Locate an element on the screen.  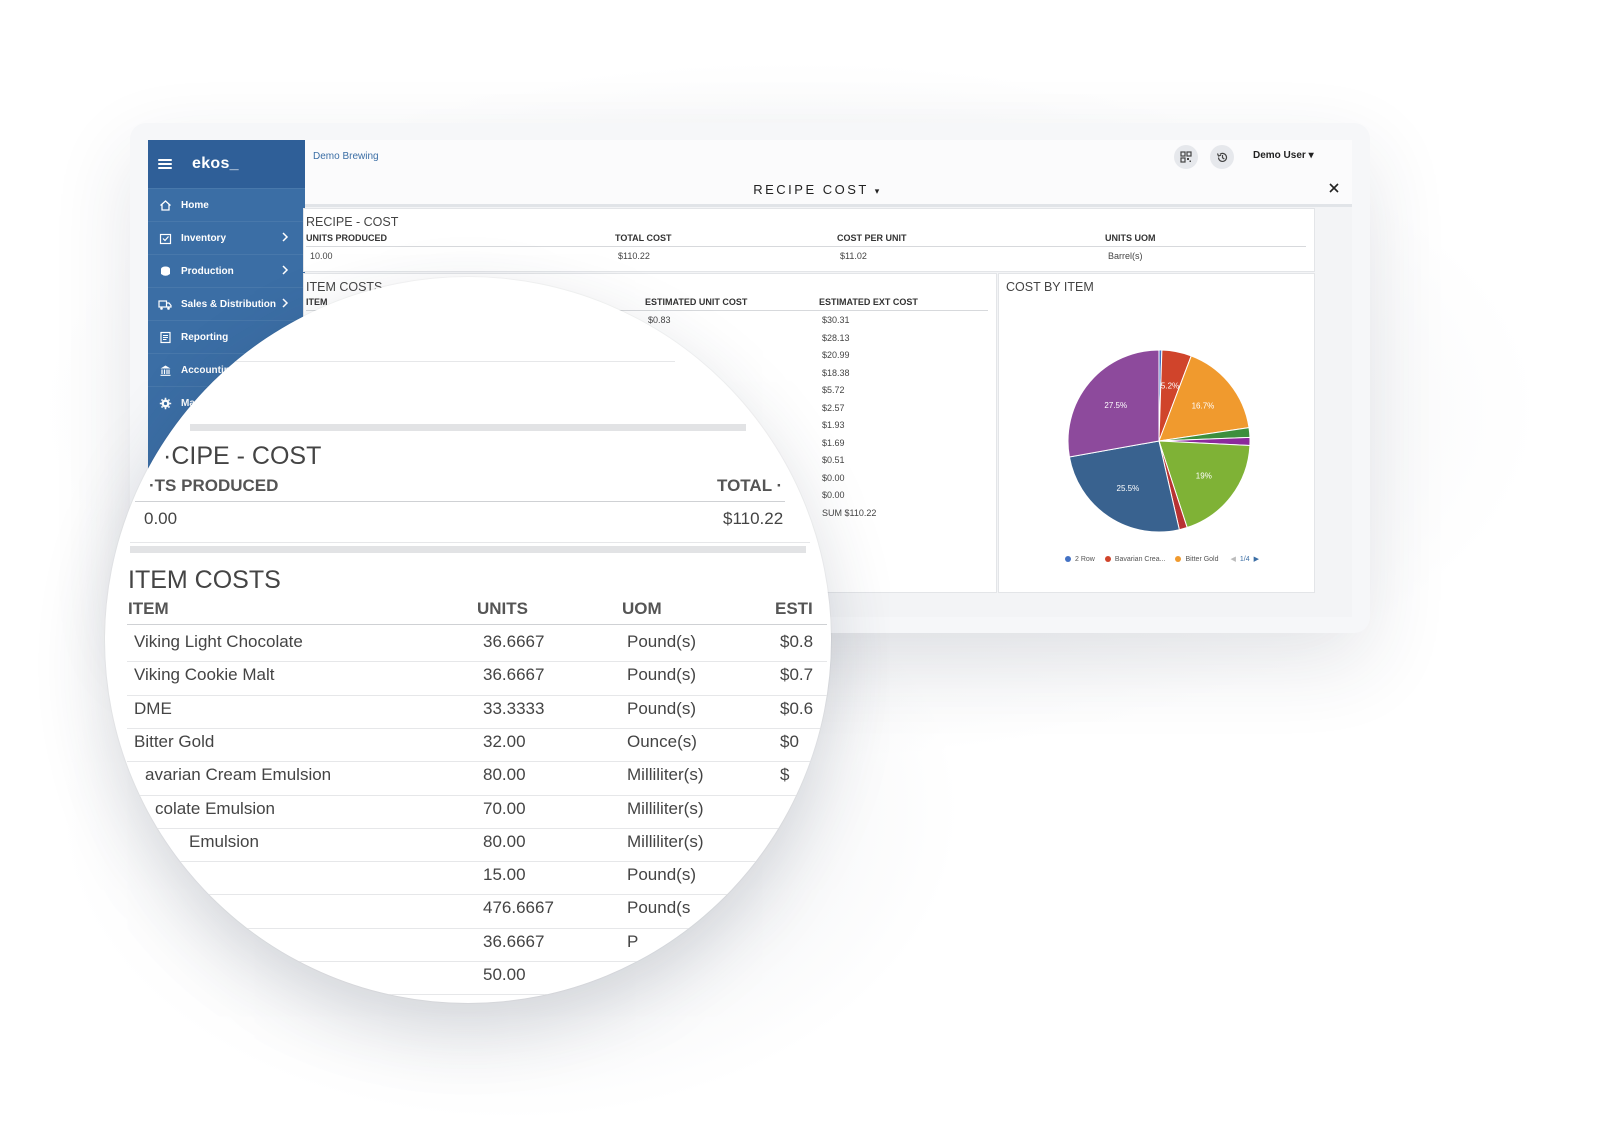
top-bar: Demo Brewing Demo User ▾ is located at coordinates (828, 157).